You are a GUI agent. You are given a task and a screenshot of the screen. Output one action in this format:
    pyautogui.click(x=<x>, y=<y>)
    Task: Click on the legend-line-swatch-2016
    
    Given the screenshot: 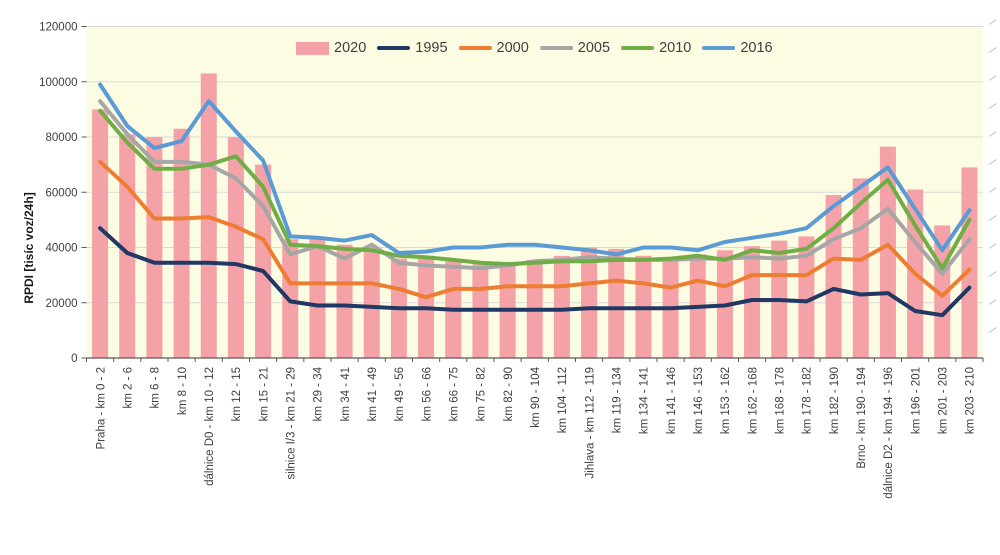 What is the action you would take?
    pyautogui.click(x=719, y=48)
    